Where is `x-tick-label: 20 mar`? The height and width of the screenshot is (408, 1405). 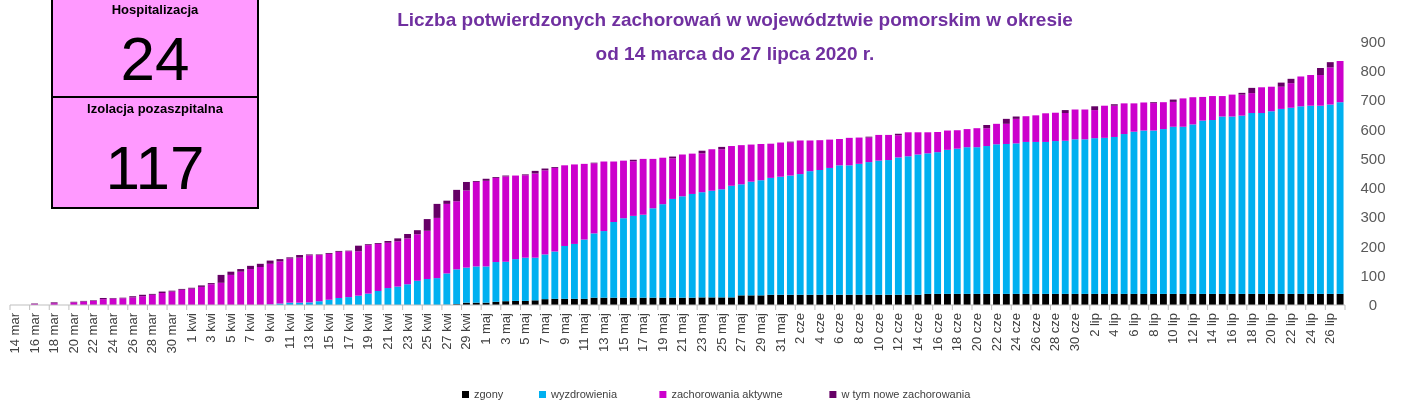
x-tick-label: 20 mar is located at coordinates (73, 333).